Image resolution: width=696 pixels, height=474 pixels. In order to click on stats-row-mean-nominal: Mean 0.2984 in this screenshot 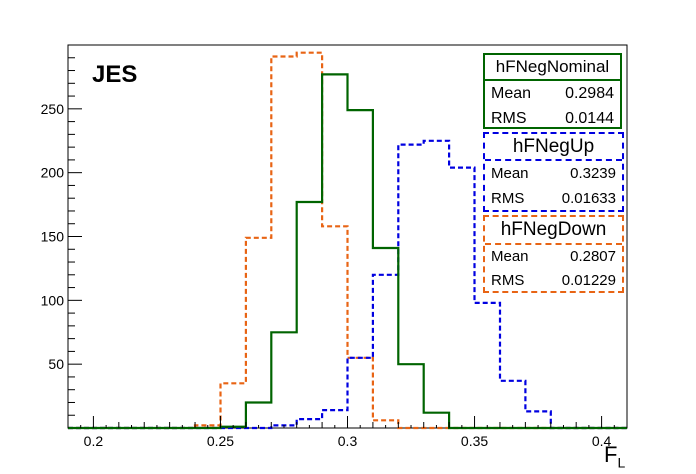, I will do `click(552, 93)`.